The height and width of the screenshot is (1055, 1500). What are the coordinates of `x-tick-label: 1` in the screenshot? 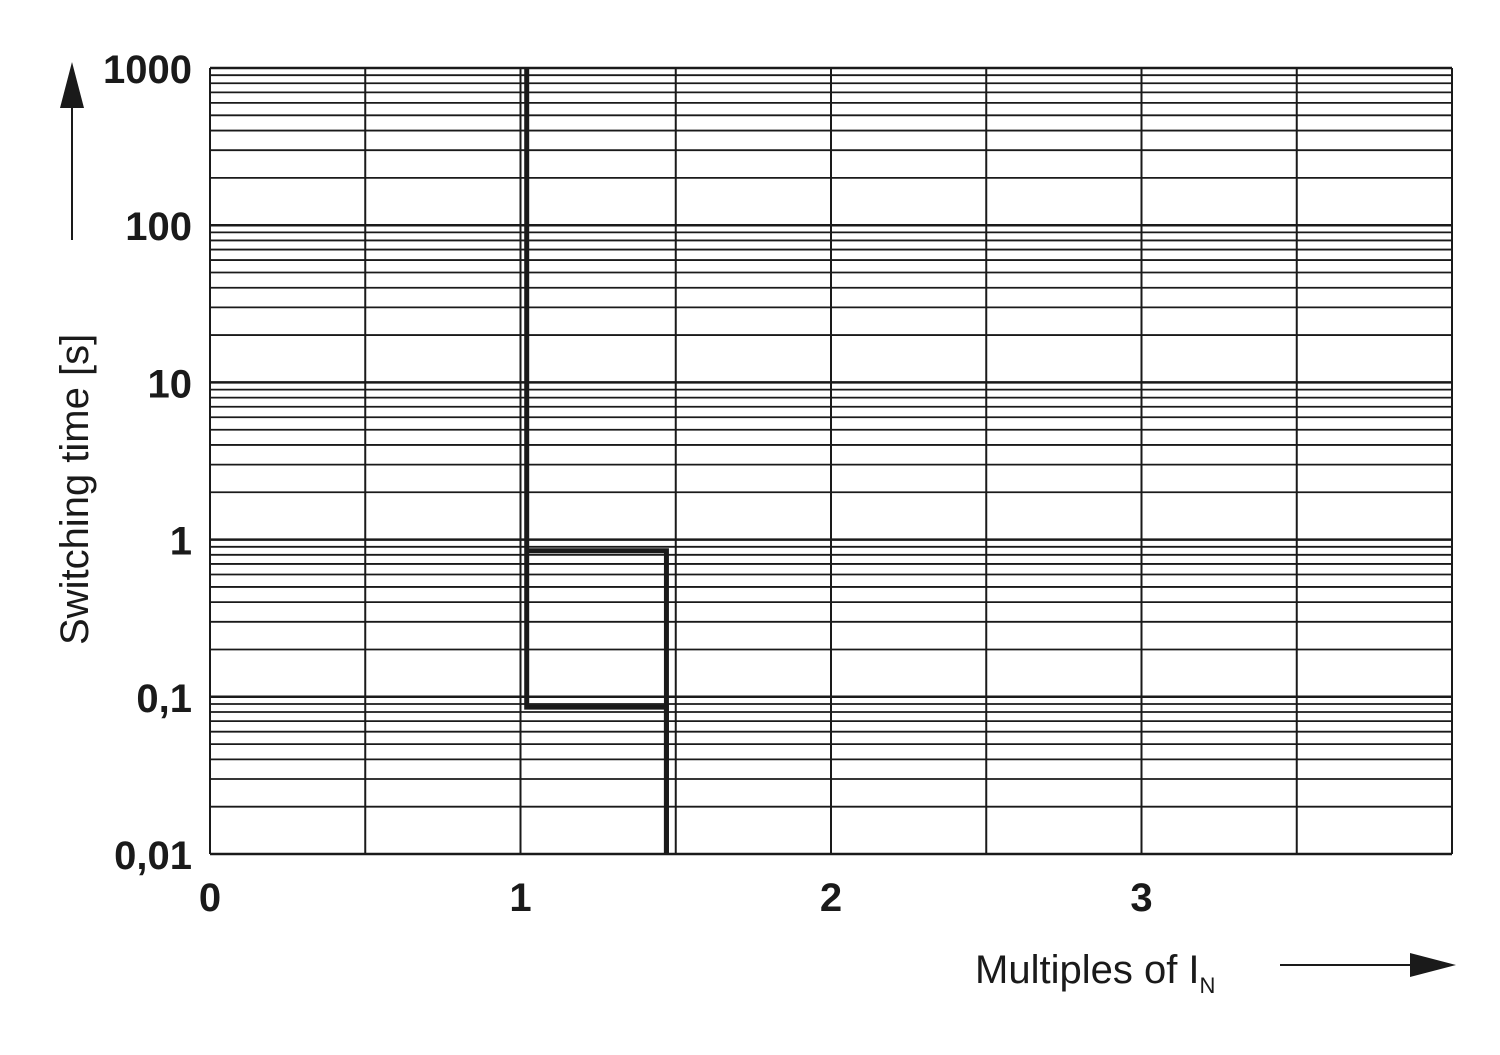 It's located at (520, 898).